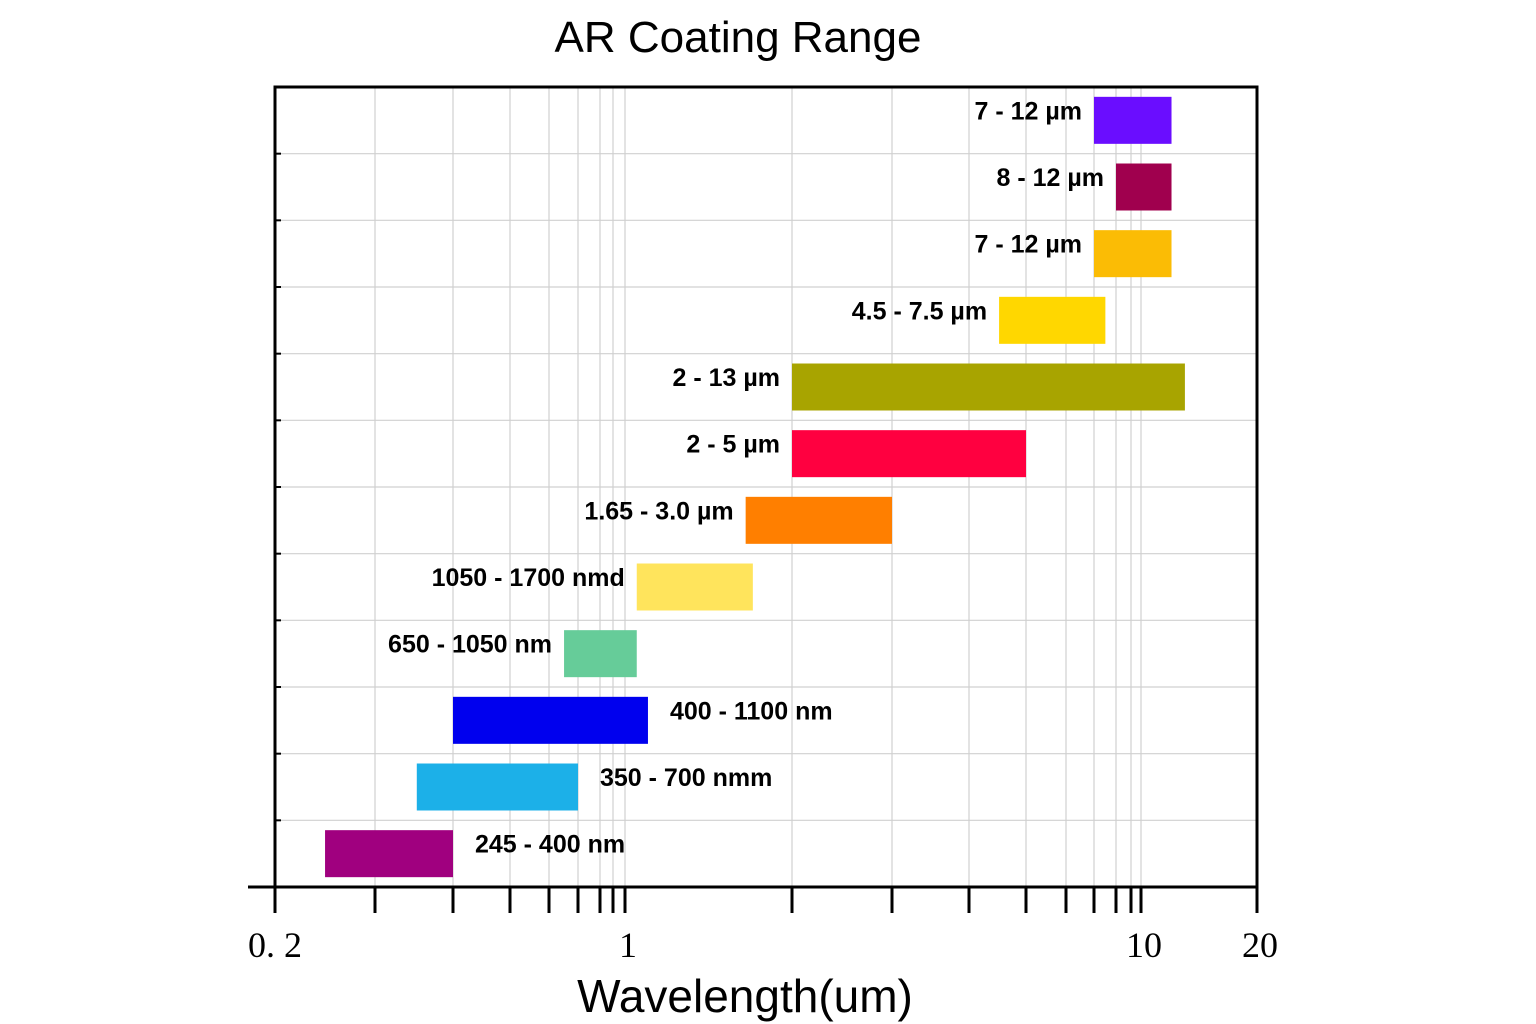 The width and height of the screenshot is (1536, 1024). Describe the element at coordinates (919, 311) in the screenshot. I see `bar-label: 4.5 - 7.5 µm` at that location.